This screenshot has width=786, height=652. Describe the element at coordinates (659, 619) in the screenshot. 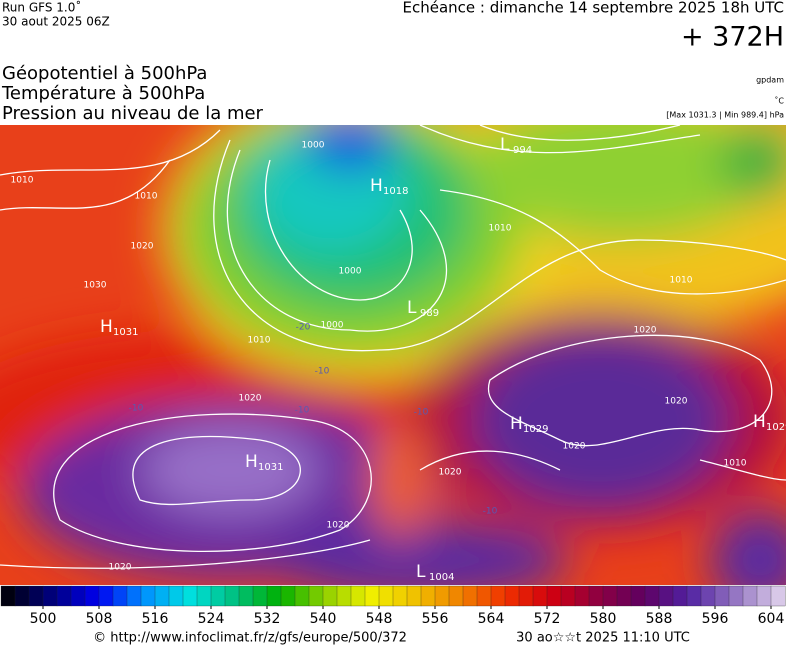

I see `colorbar-tick-label: 588` at that location.